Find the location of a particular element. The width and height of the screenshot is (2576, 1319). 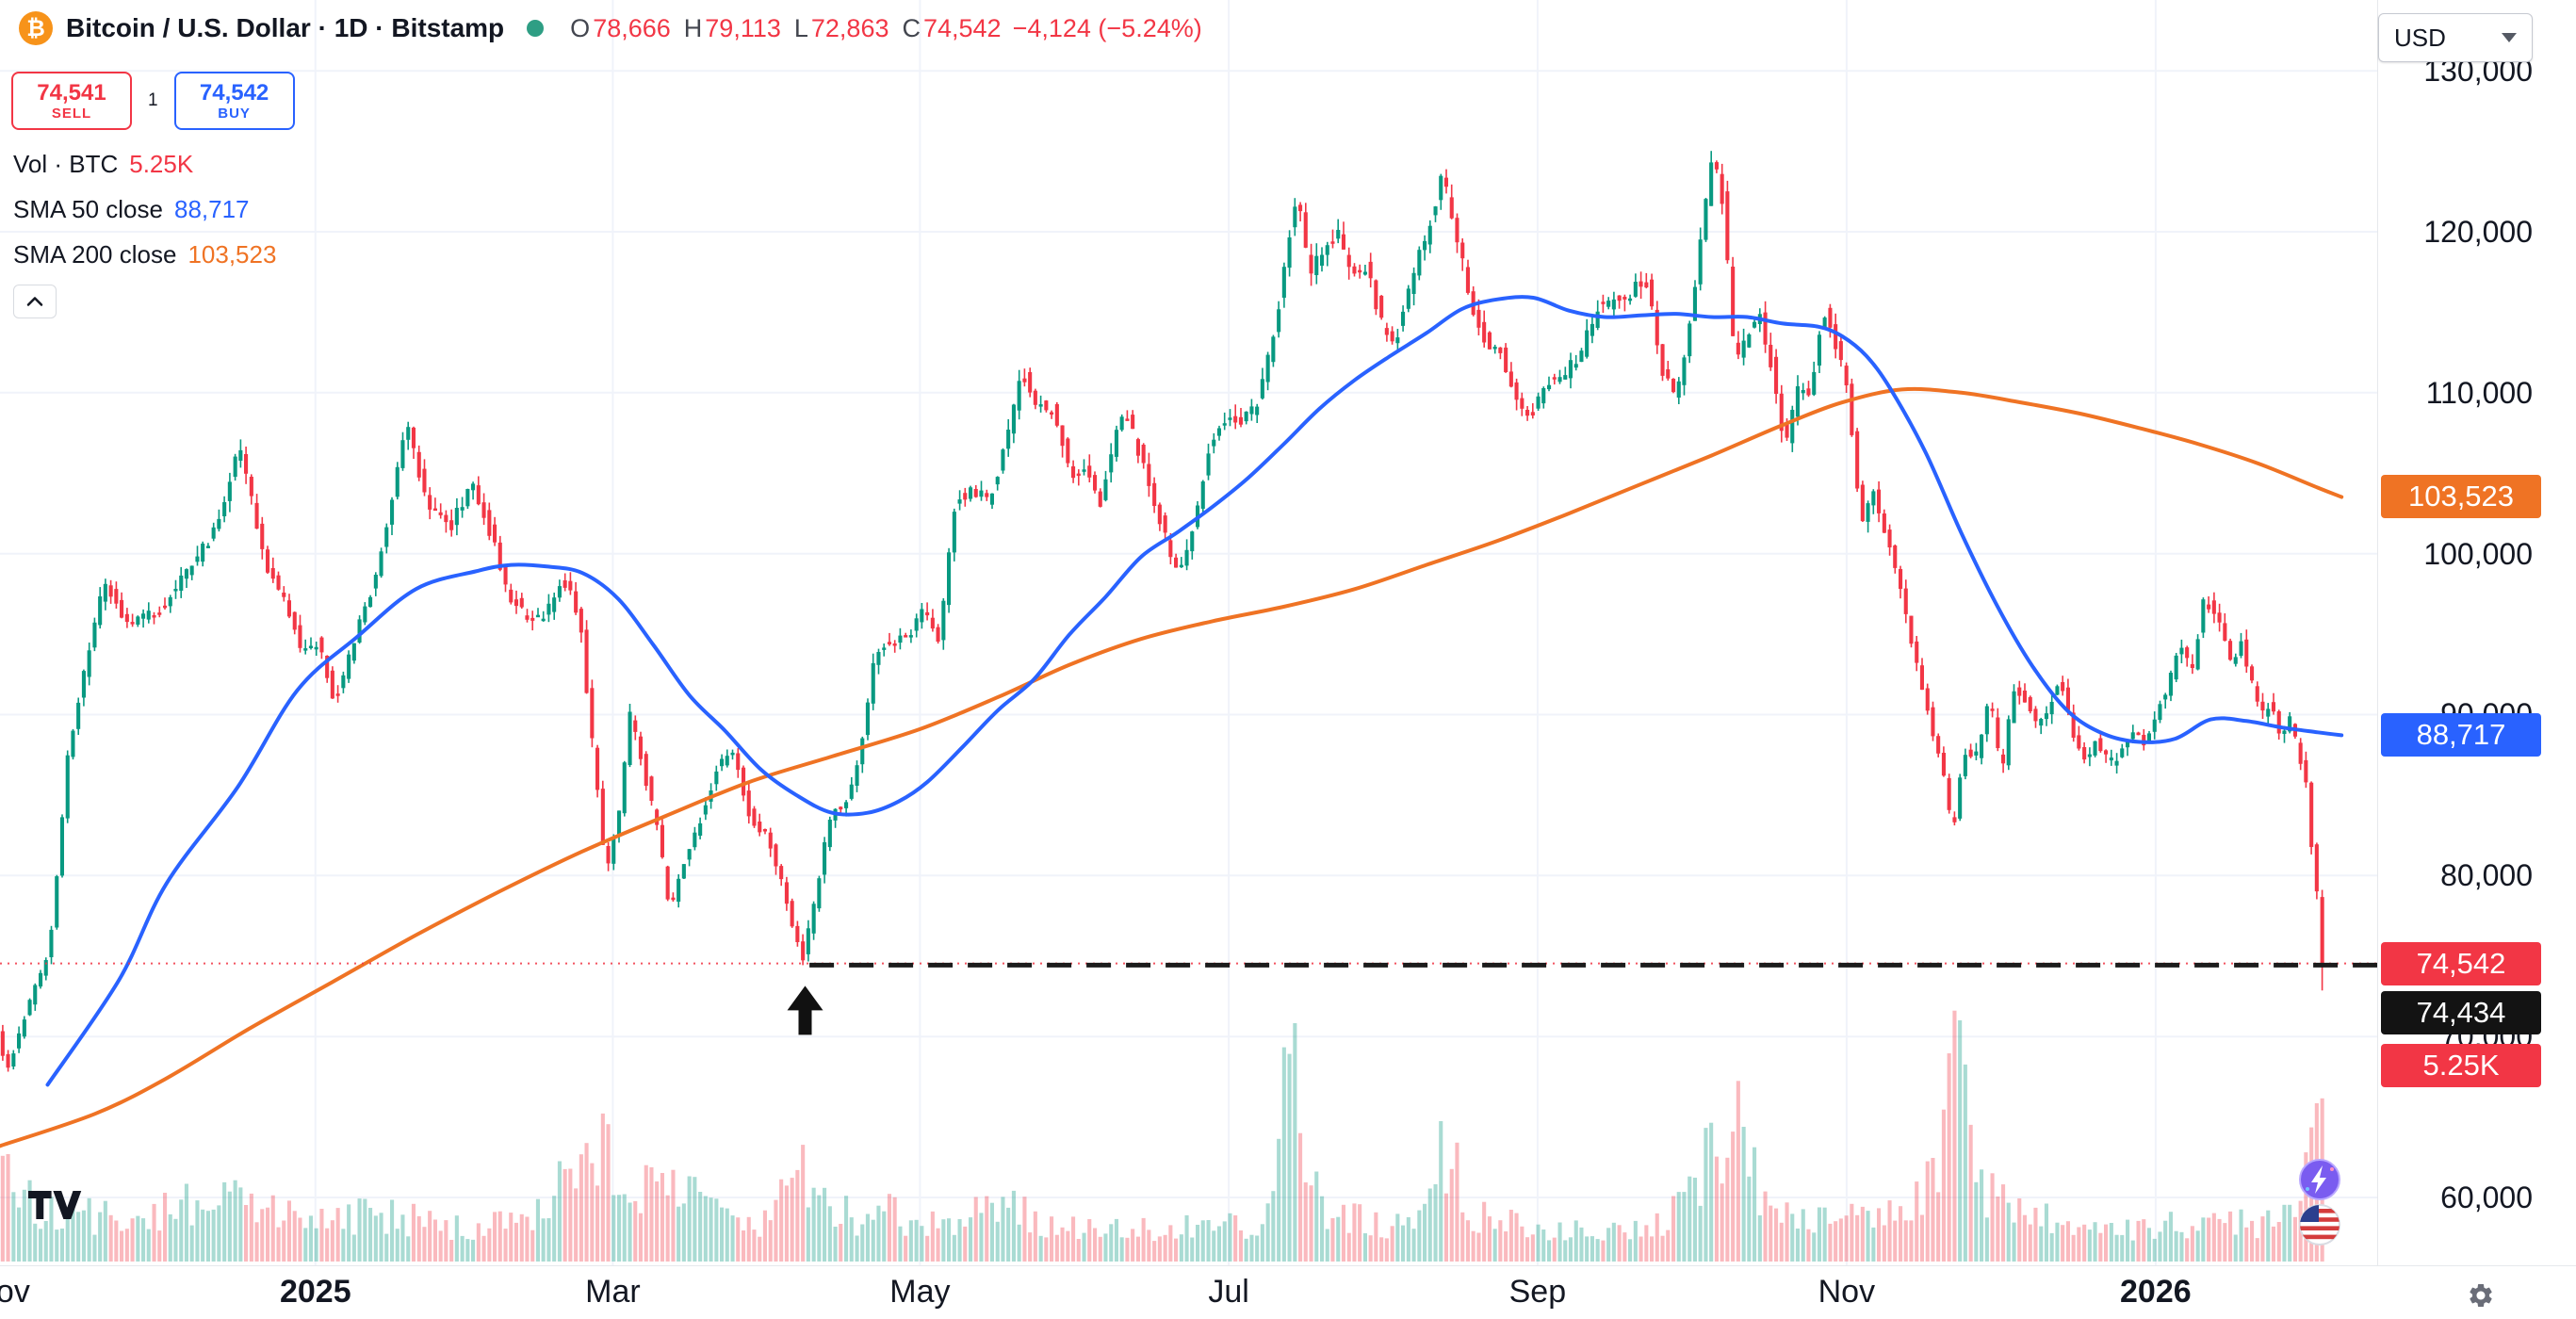

event-icons is located at coordinates (2319, 1202).